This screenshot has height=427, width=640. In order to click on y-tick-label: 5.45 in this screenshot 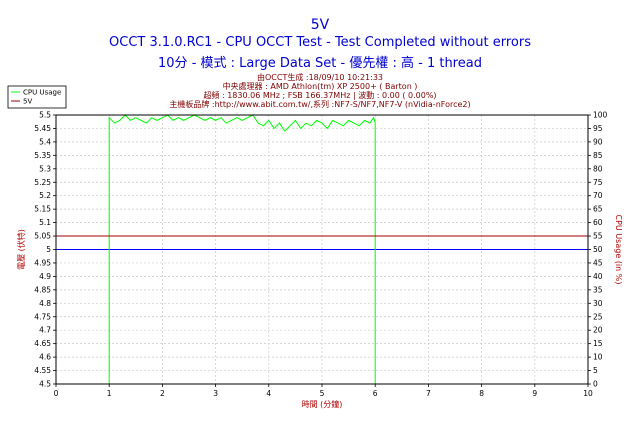, I will do `click(42, 128)`.